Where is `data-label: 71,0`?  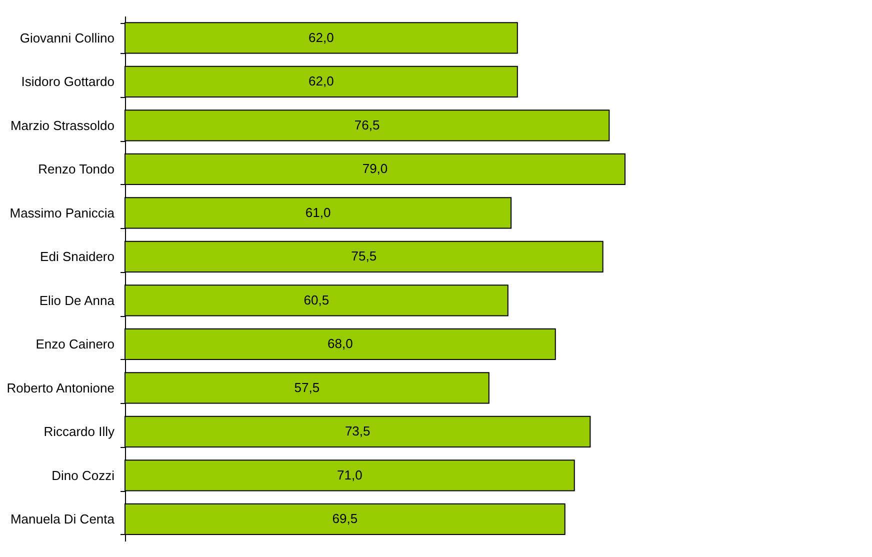
data-label: 71,0 is located at coordinates (349, 474).